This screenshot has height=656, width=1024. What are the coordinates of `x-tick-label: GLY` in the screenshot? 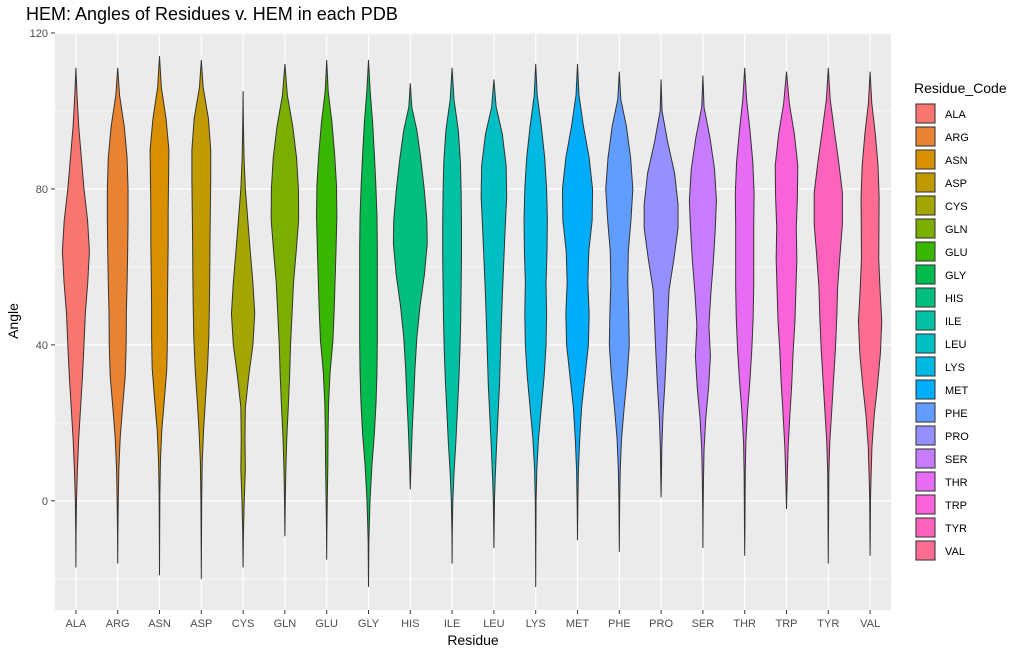 It's located at (369, 624).